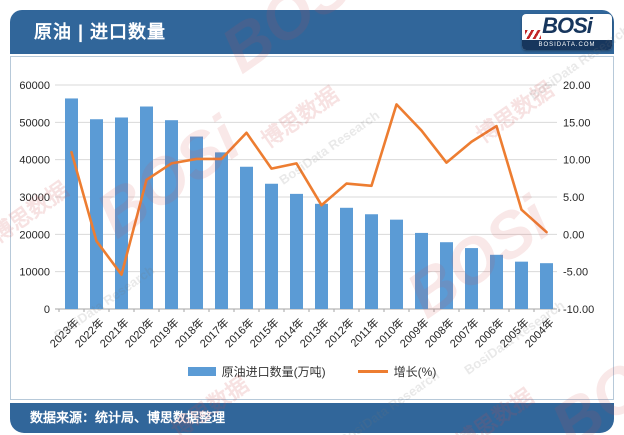  What do you see at coordinates (567, 45) in the screenshot?
I see `logo-subtext: BOSIDATA.COM` at bounding box center [567, 45].